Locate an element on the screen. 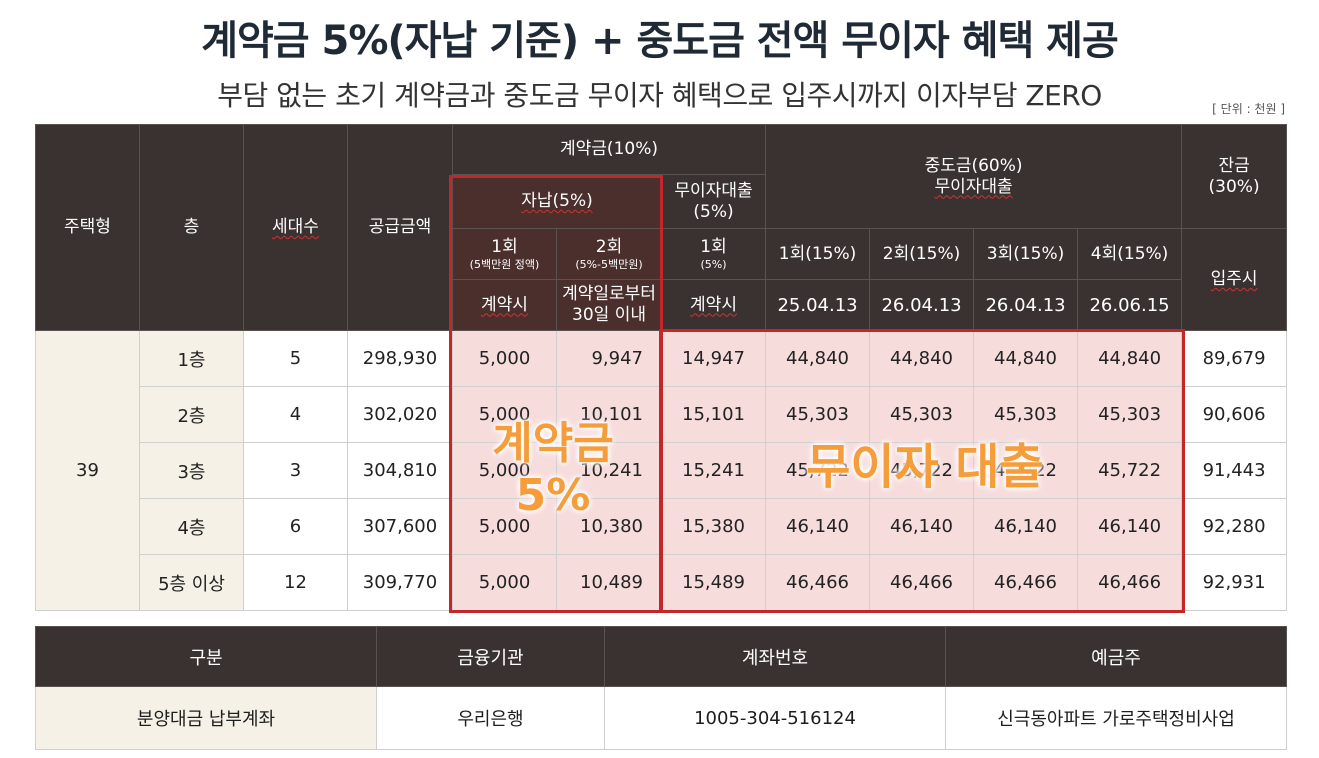 The image size is (1319, 758). header-self-pay-2-when-1: 계약일로부터 is located at coordinates (609, 294).